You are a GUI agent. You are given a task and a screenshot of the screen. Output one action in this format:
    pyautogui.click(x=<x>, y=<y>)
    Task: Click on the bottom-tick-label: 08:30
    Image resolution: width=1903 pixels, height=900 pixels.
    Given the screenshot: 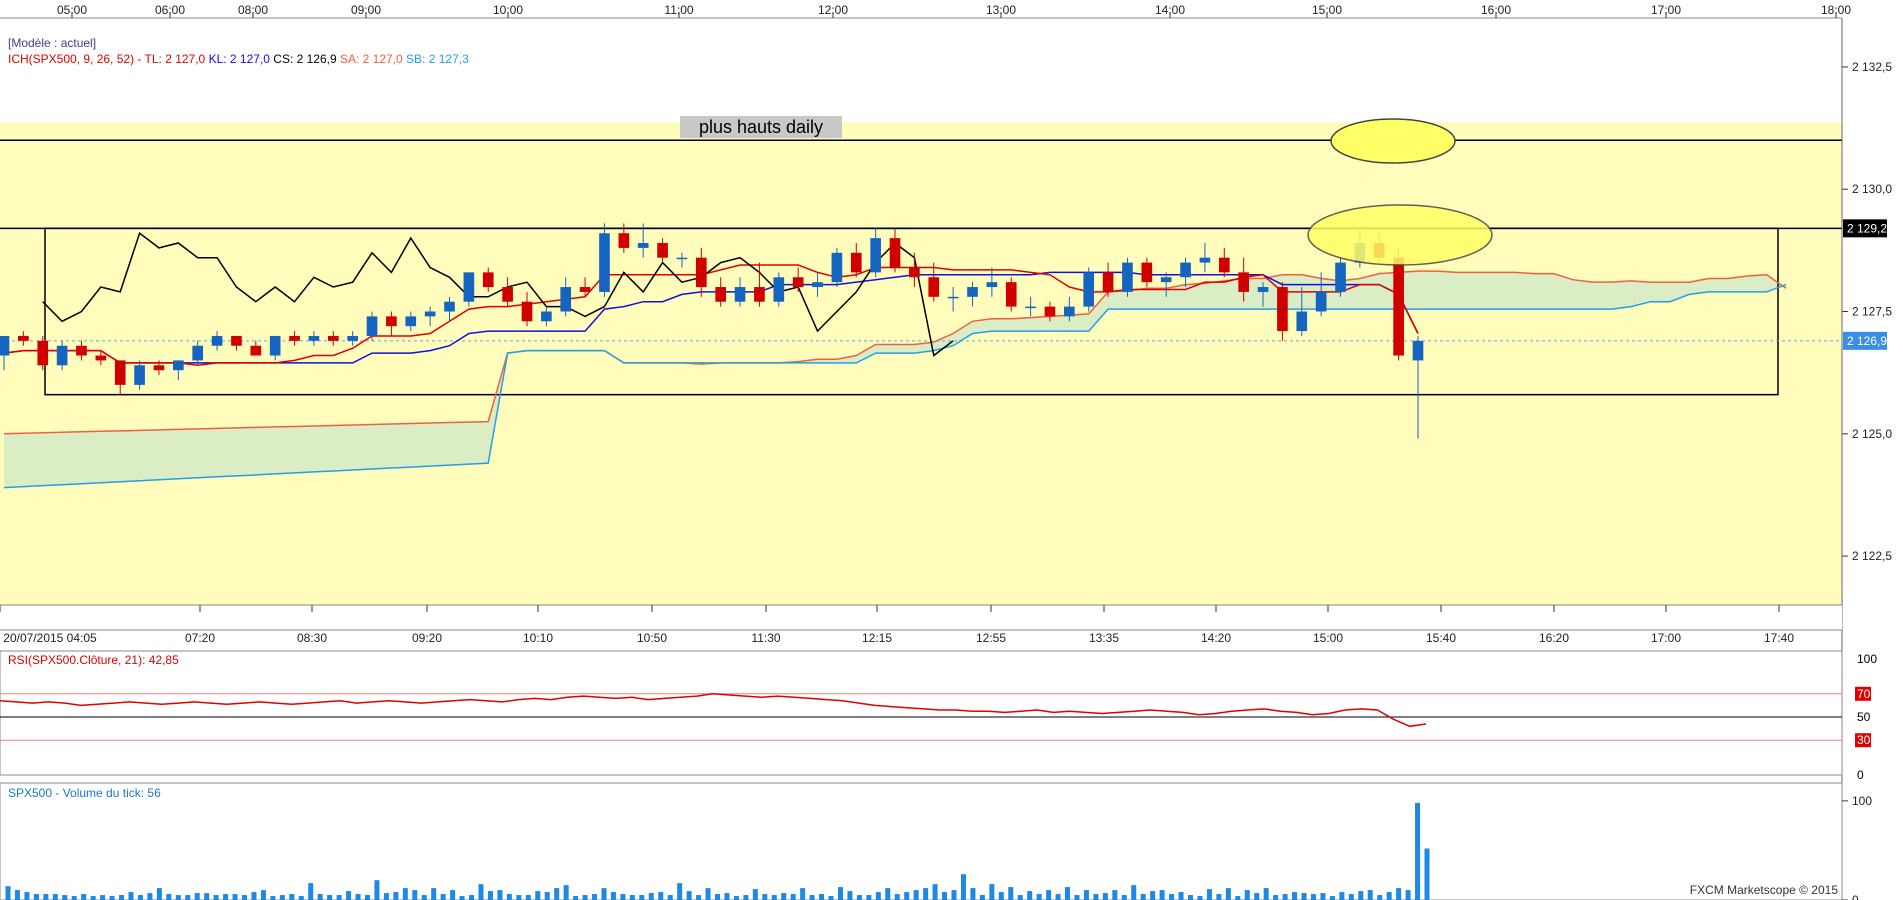 What is the action you would take?
    pyautogui.click(x=312, y=638)
    